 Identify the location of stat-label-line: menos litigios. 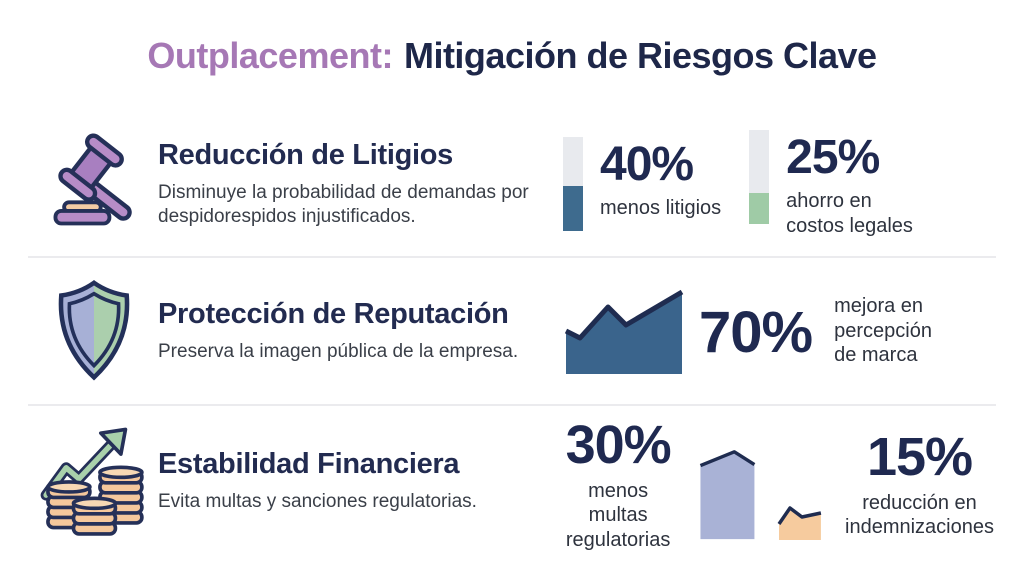
(661, 208).